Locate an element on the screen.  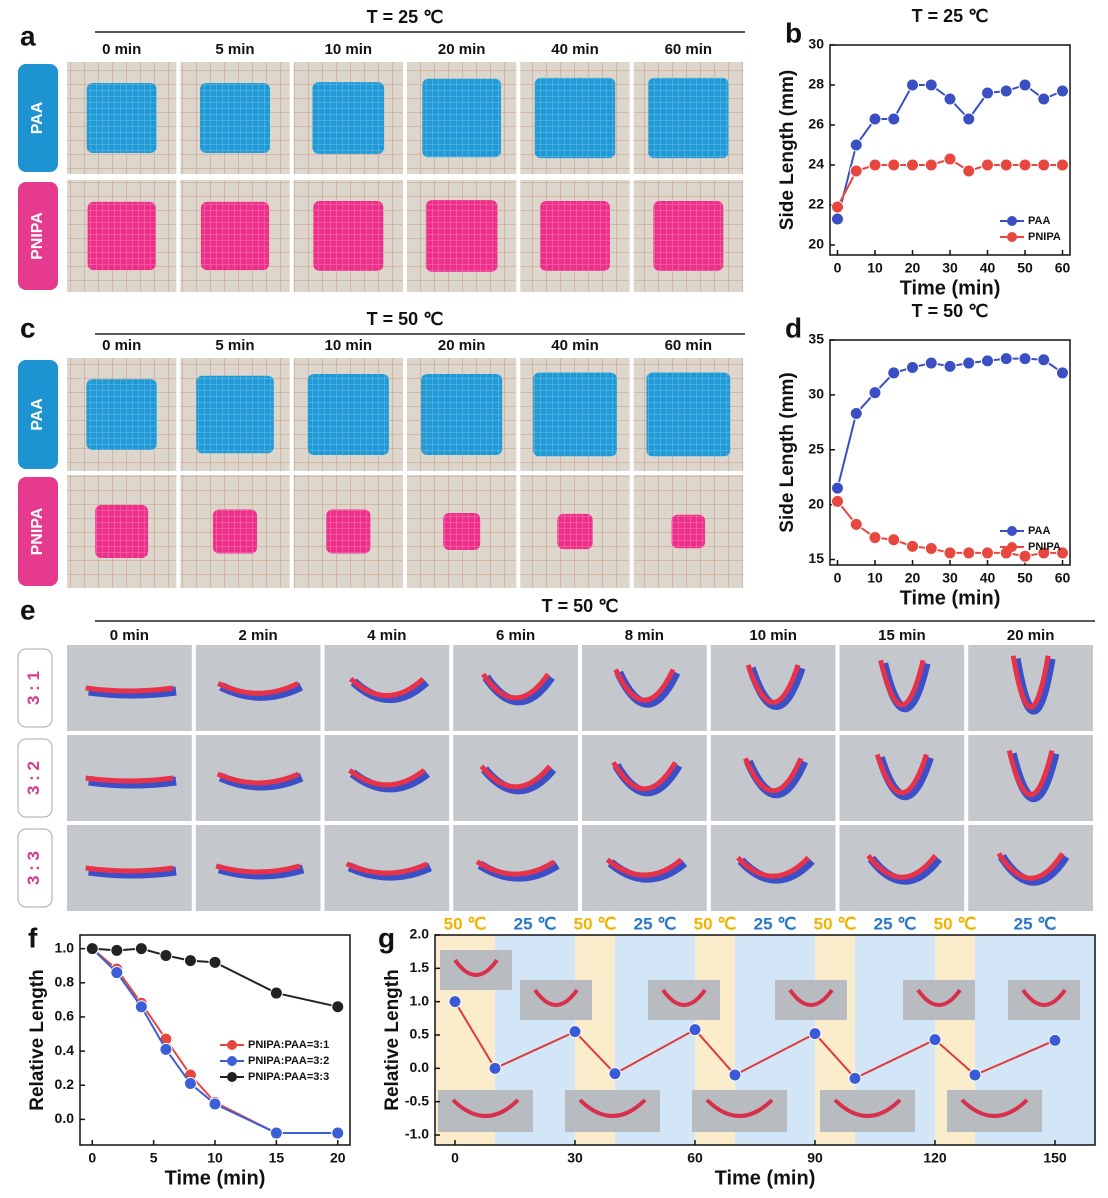
time-label: 20 min is located at coordinates (1031, 635).